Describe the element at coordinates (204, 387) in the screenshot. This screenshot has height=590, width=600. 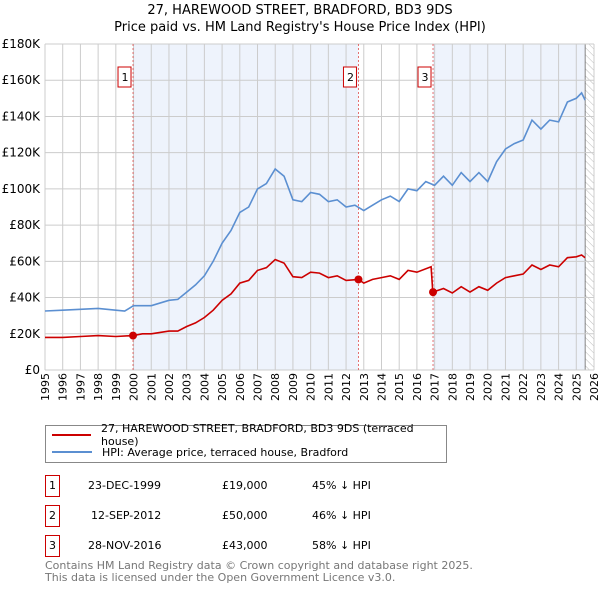
I see `x-tick-label: 2004` at that location.